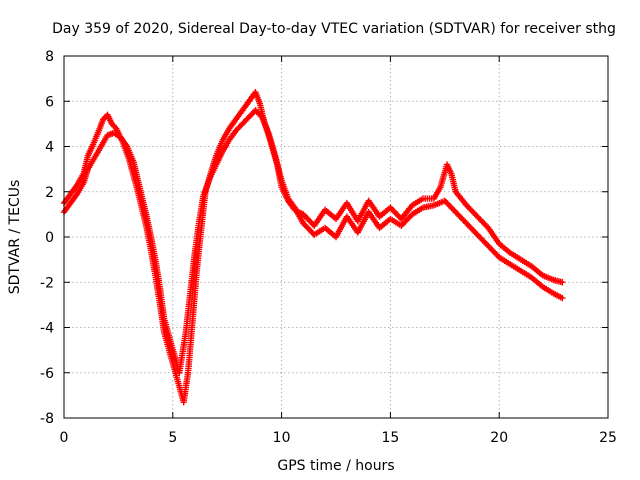 The height and width of the screenshot is (480, 640). Describe the element at coordinates (49, 193) in the screenshot. I see `y-tick-label: 2` at that location.